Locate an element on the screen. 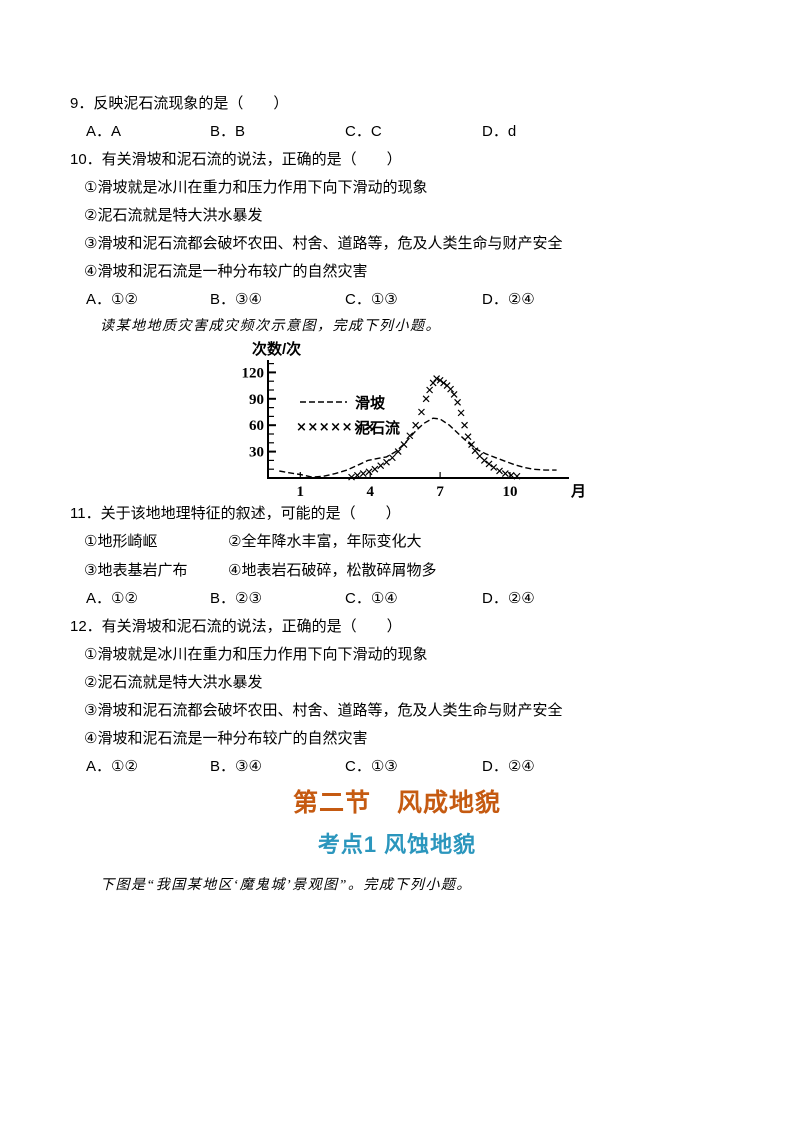  option-b: B．②③ is located at coordinates (236, 598).